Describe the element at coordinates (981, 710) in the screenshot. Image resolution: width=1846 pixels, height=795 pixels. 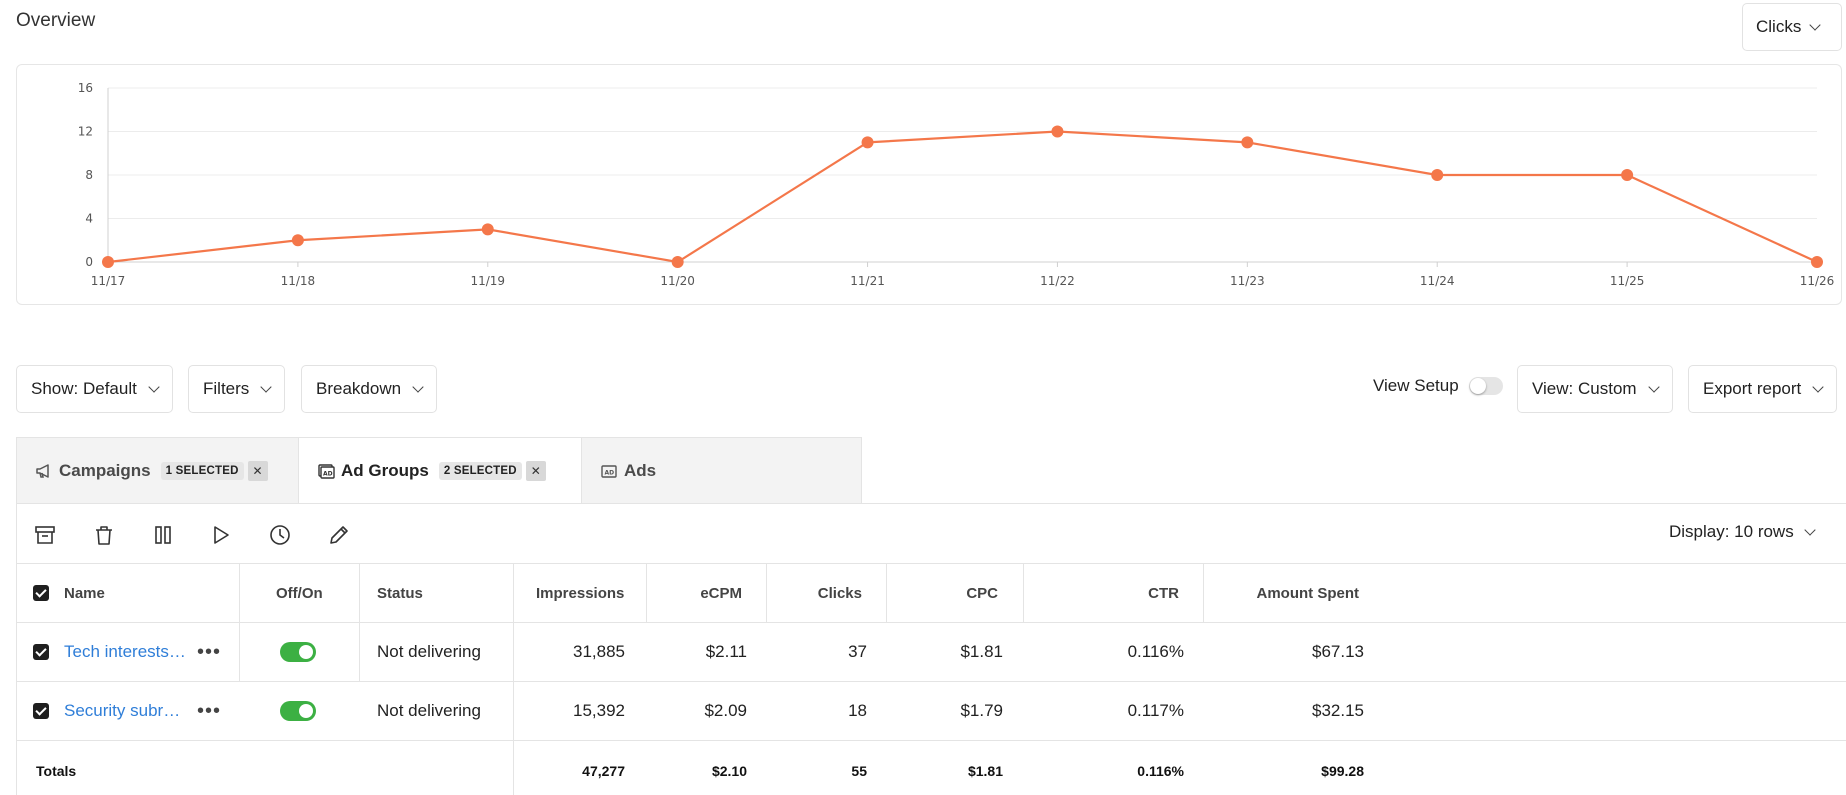
I see `cpc-value: $1.79` at that location.